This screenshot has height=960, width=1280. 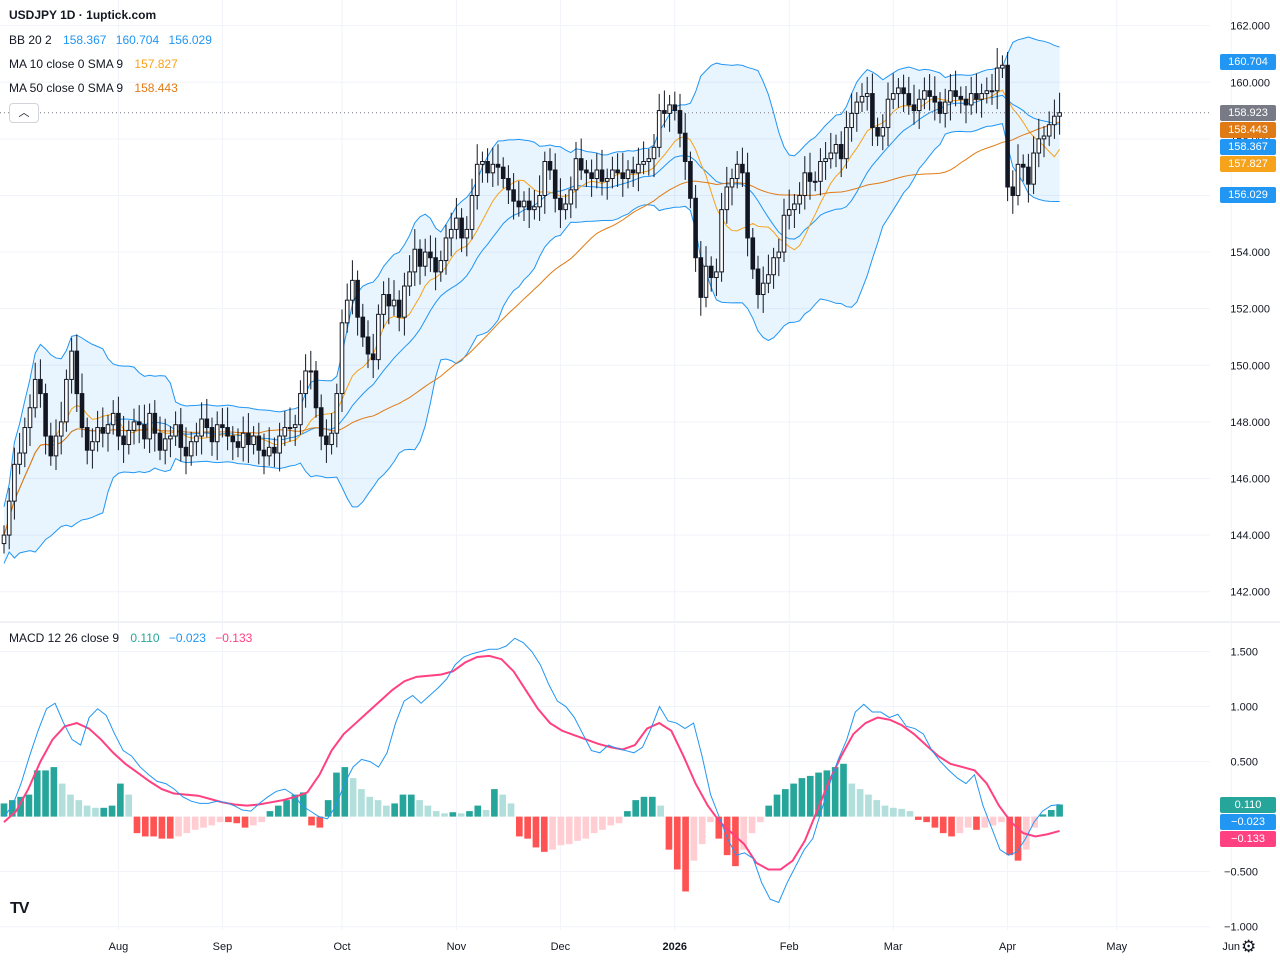 What do you see at coordinates (96, 88) in the screenshot?
I see `legend-ma50: MA 50 close 0 SMA 9 158.443` at bounding box center [96, 88].